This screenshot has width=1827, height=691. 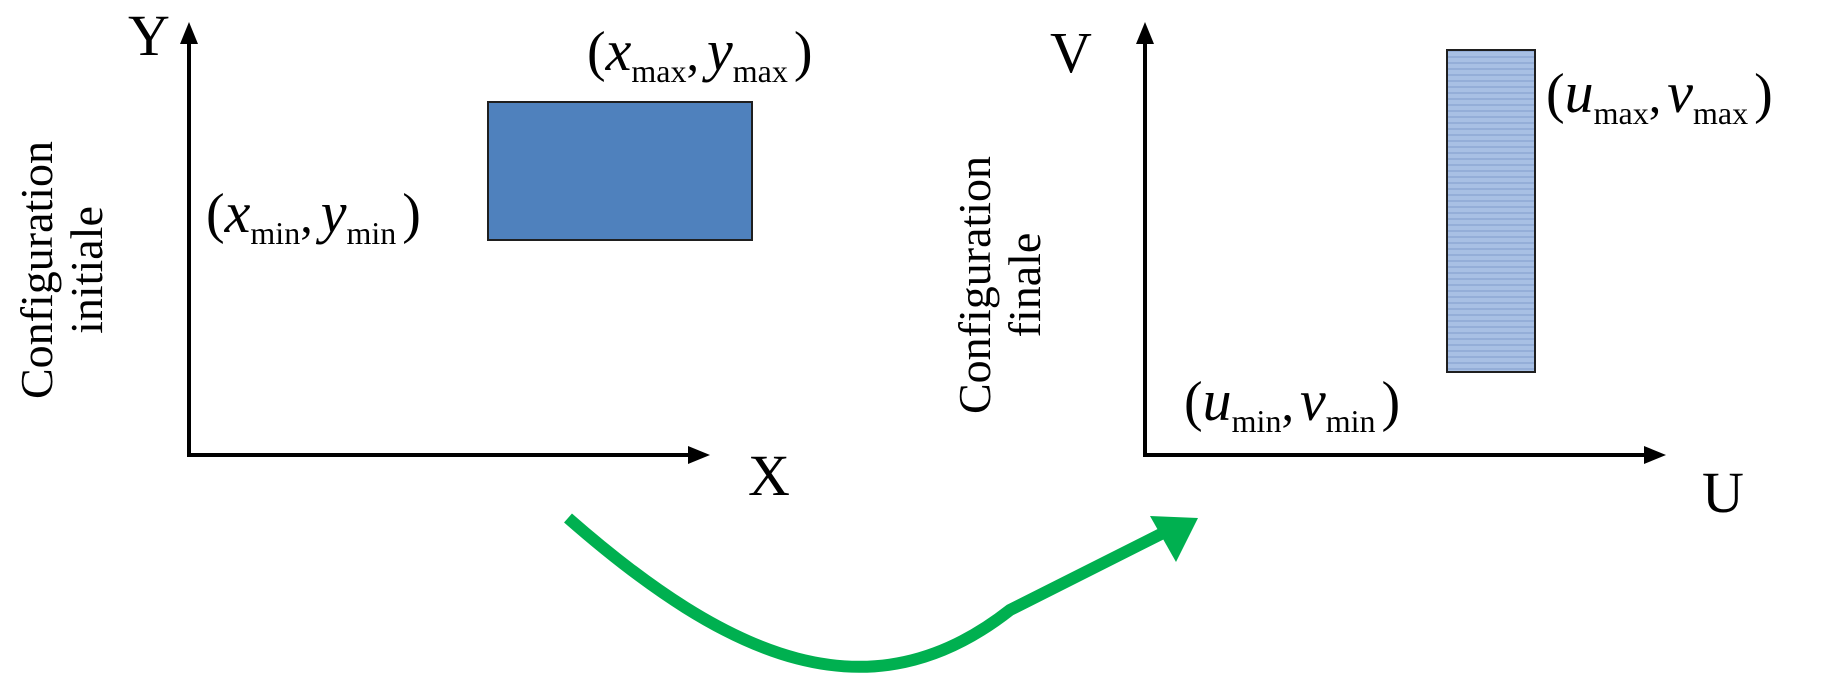 What do you see at coordinates (1491, 211) in the screenshot?
I see `final-rectangle` at bounding box center [1491, 211].